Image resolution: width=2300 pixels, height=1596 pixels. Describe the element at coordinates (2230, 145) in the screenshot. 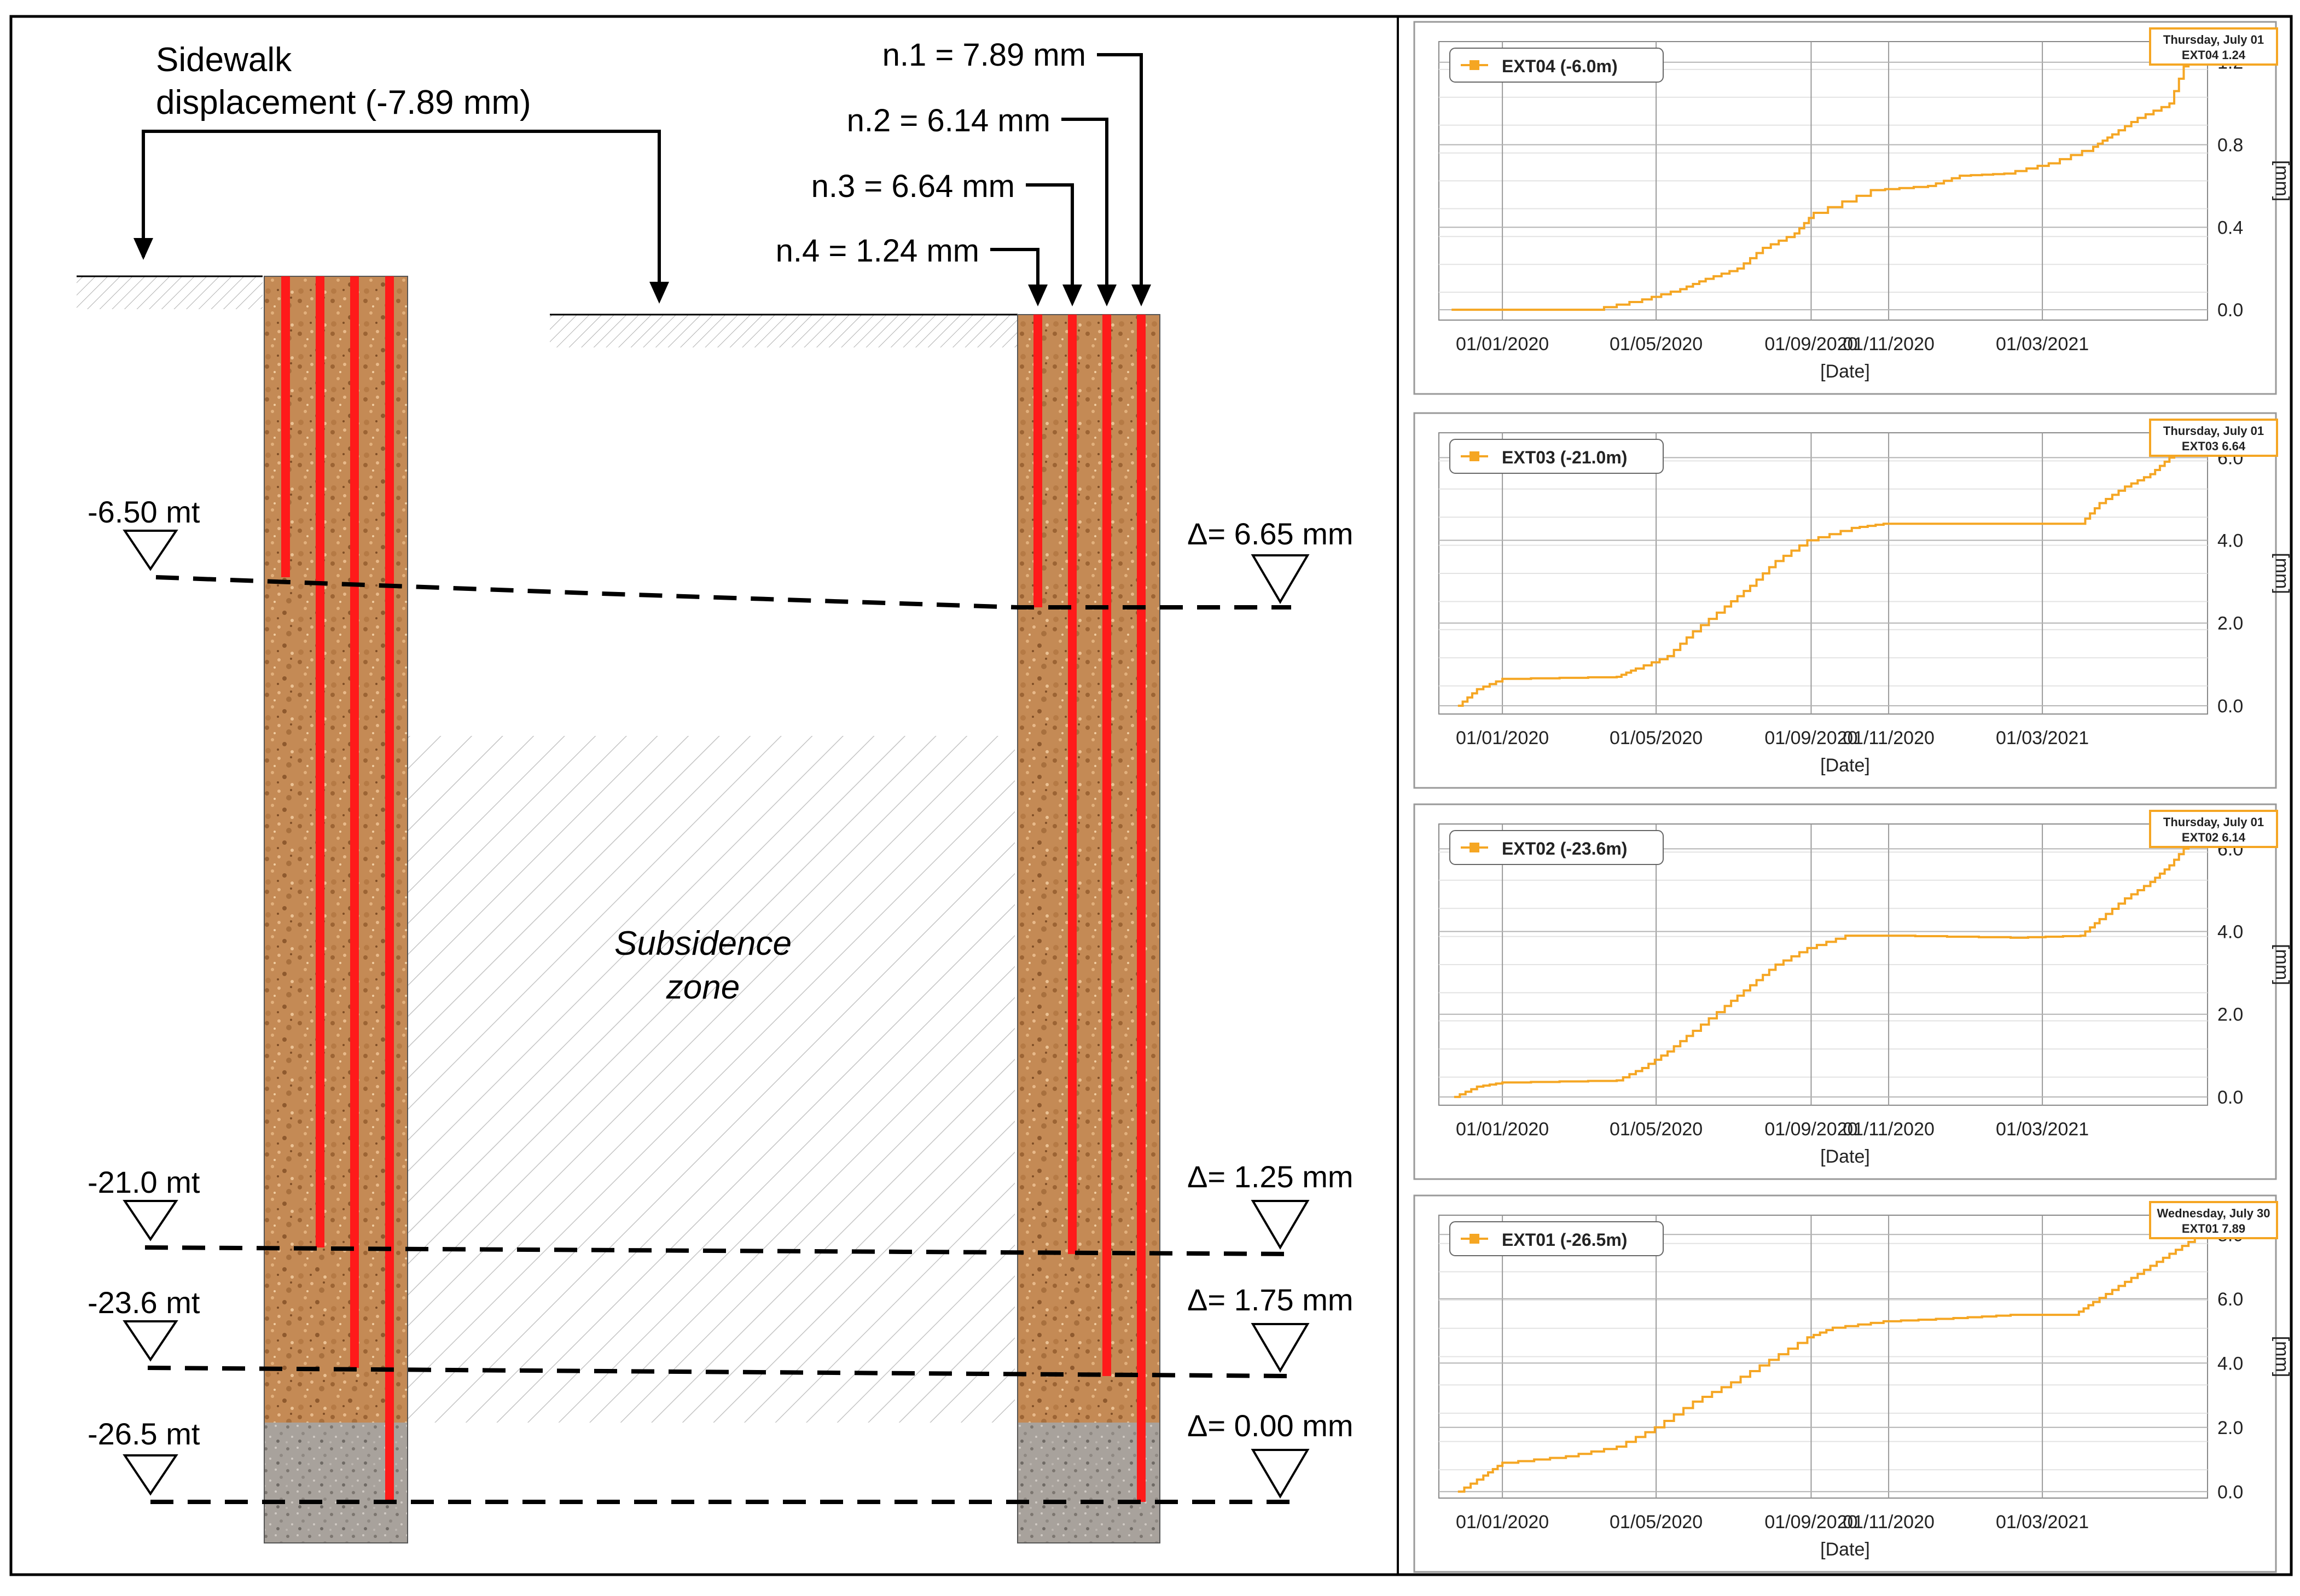

I see `y-tick-label: 0.8` at that location.